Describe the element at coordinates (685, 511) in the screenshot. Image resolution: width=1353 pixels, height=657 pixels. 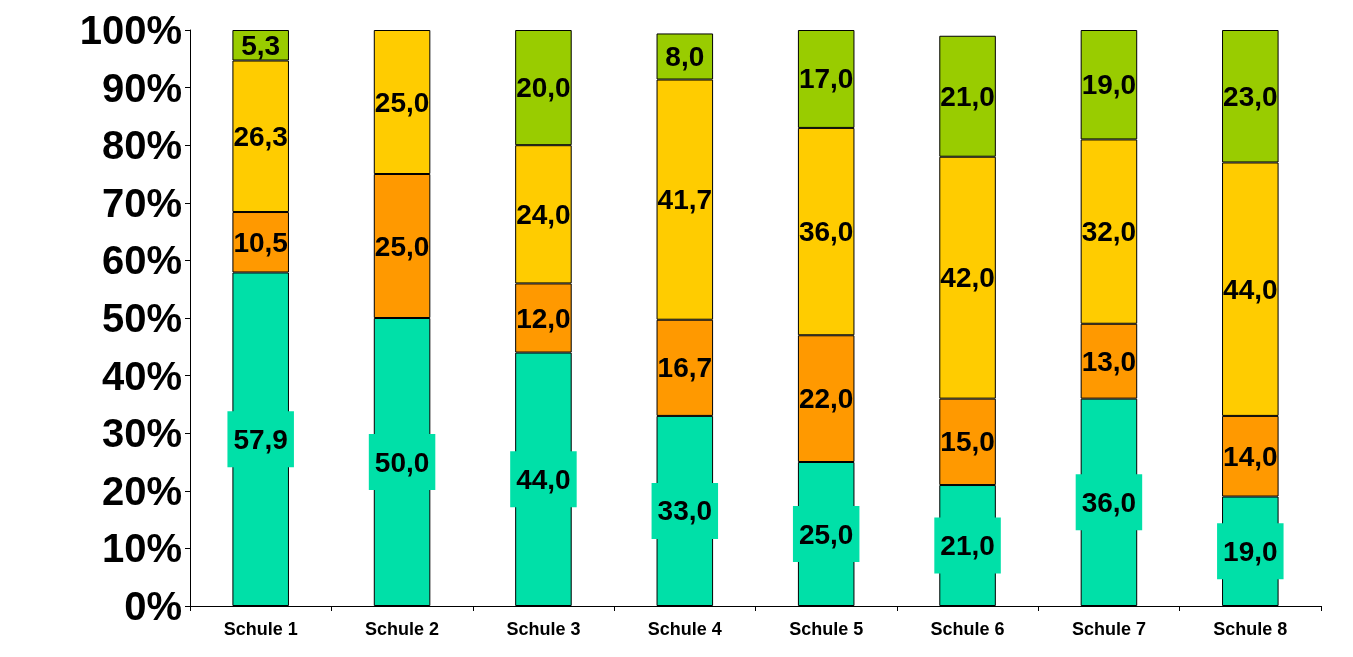
I see `data-label: 33,0` at that location.